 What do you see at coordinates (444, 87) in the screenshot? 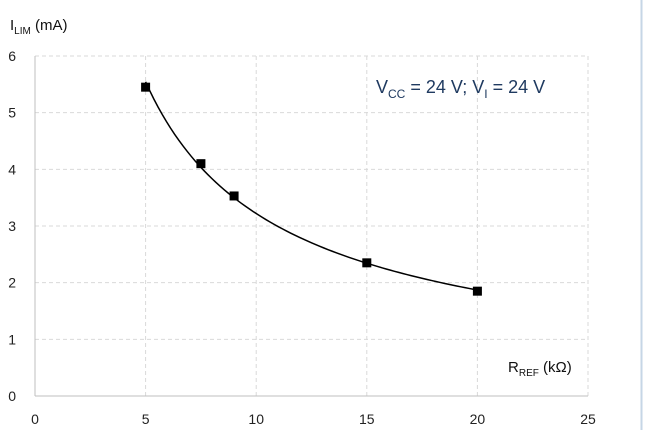
I see `annotation-mid: = 24 V; V` at bounding box center [444, 87].